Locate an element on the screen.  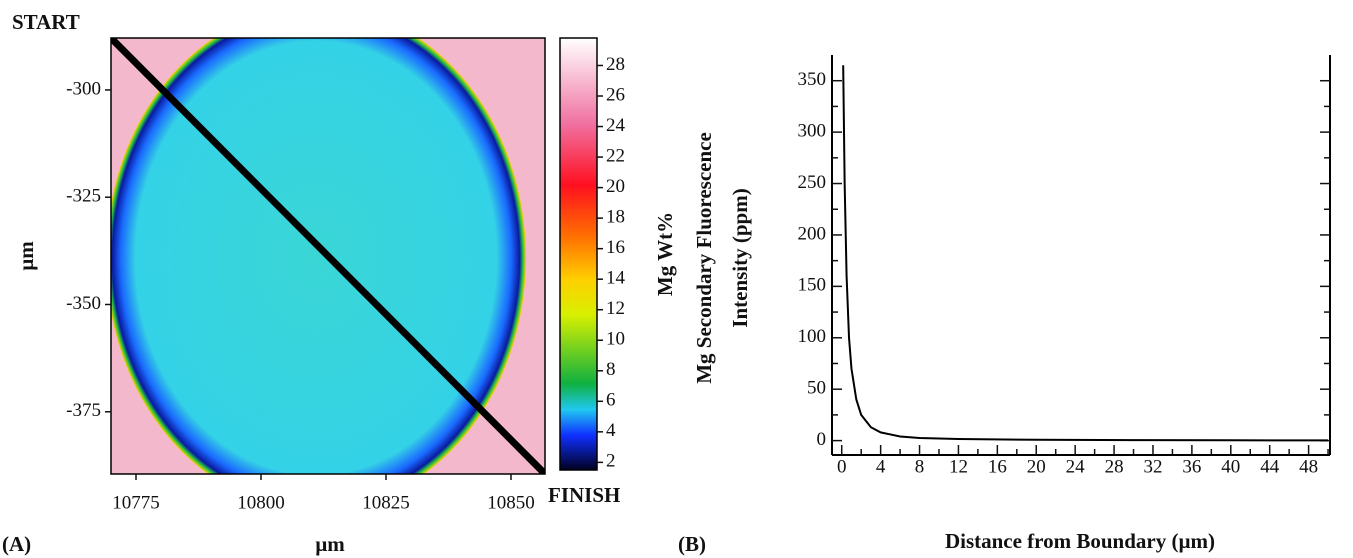
y-axis-label: Intensity (ppm) is located at coordinates (740, 257).